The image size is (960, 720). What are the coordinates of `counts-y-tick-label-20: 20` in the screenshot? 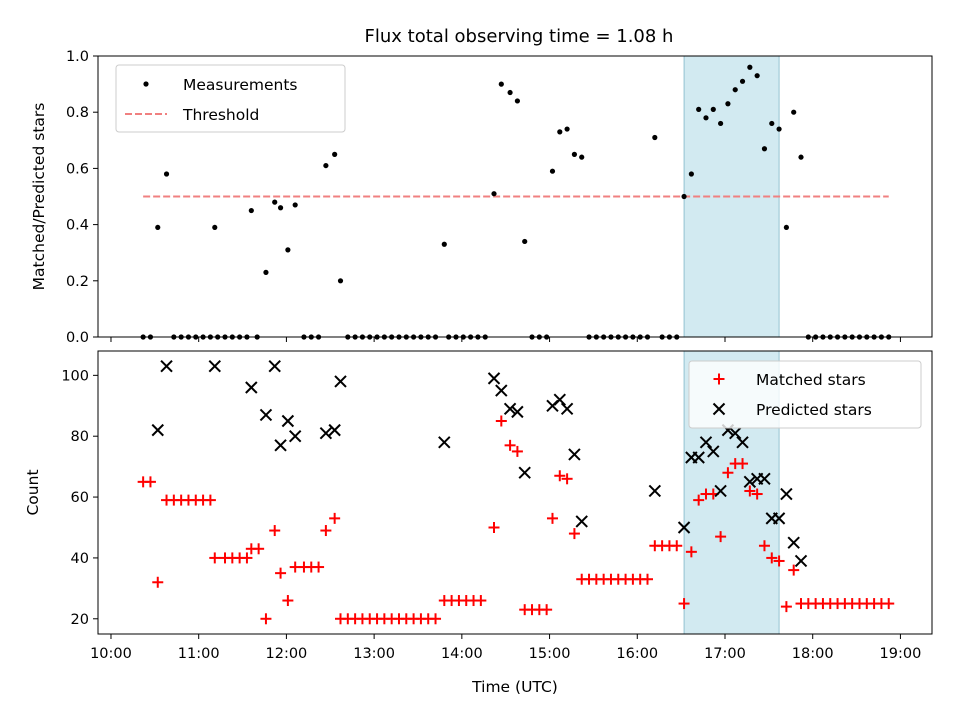 It's located at (80, 620).